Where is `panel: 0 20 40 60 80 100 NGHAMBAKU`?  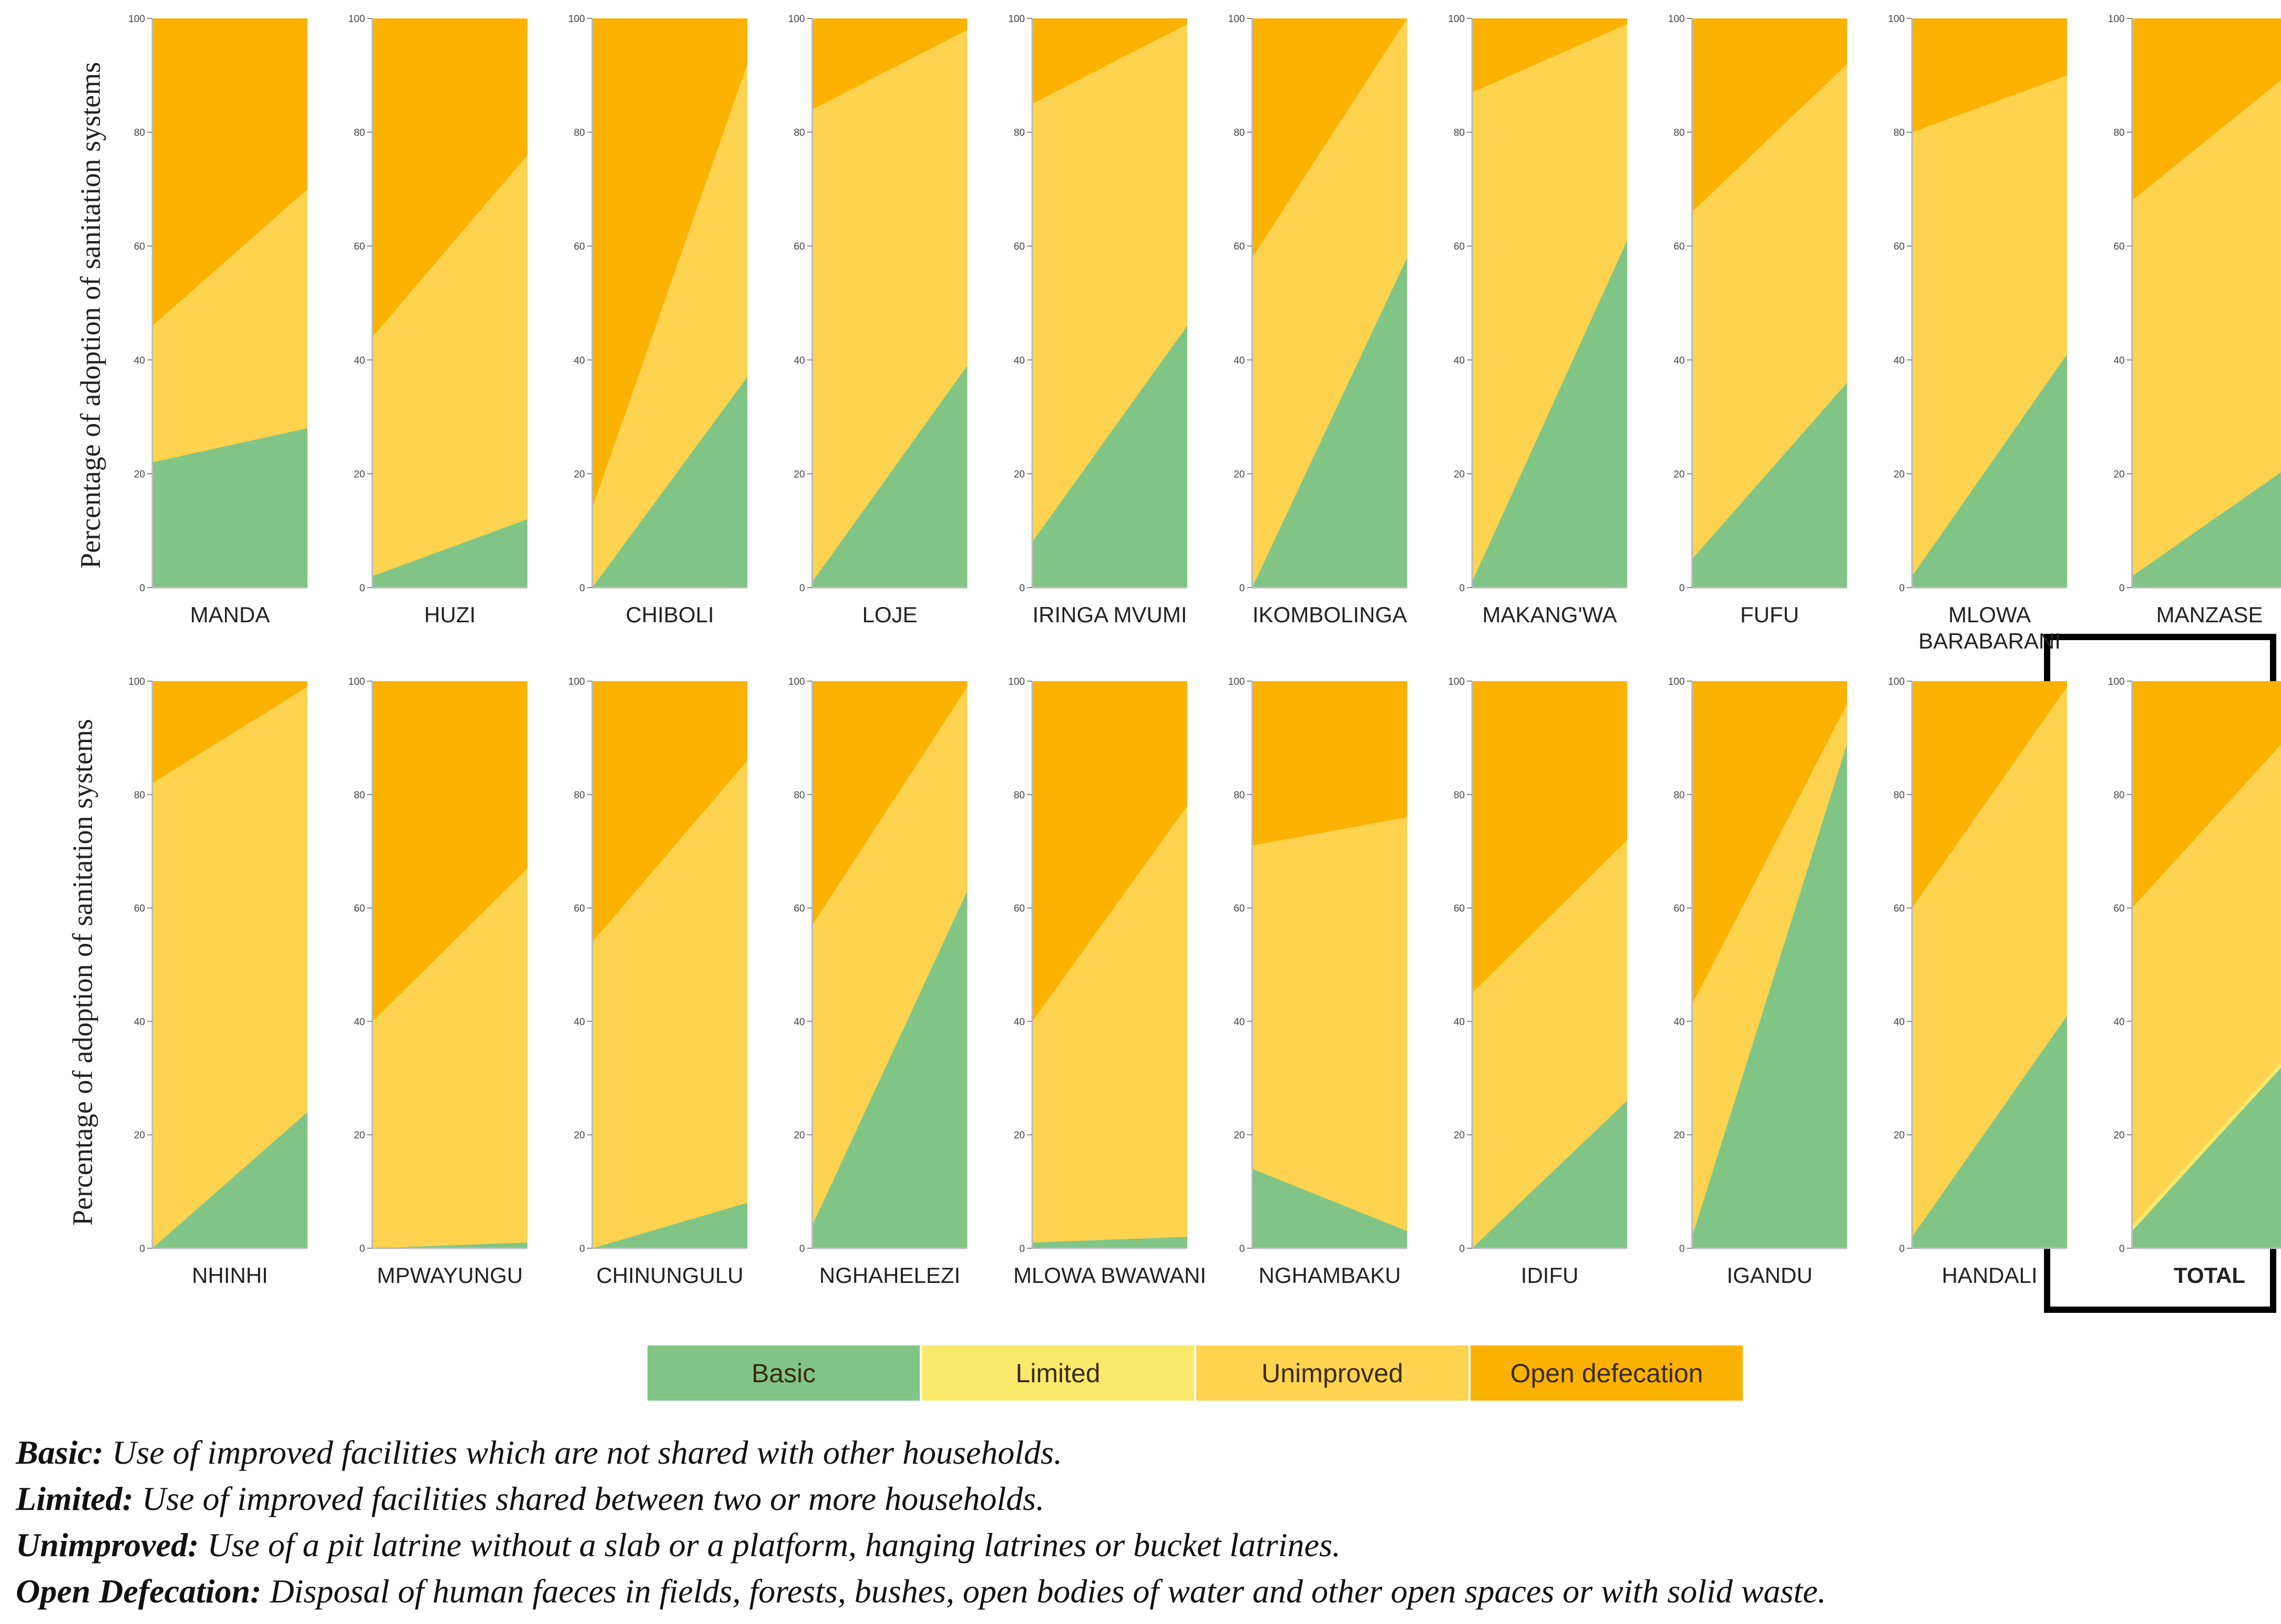
panel: 0 20 40 60 80 100 NGHAMBAKU is located at coordinates (1317, 982).